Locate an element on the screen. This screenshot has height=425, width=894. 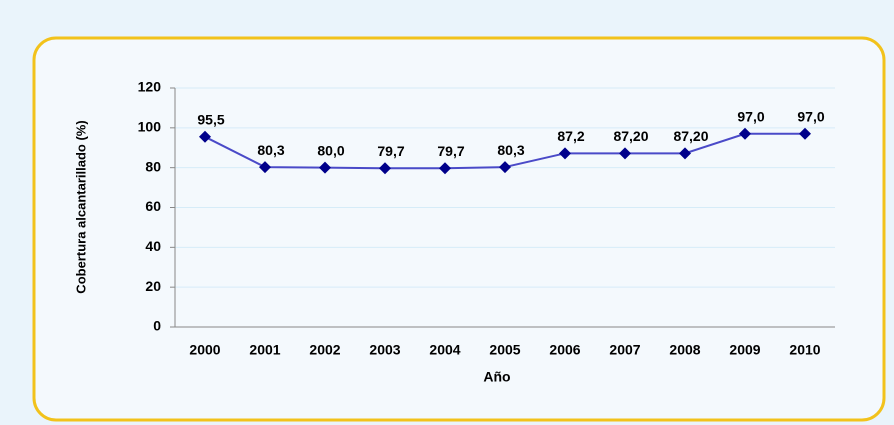
x-tick-label: 2007 is located at coordinates (624, 350).